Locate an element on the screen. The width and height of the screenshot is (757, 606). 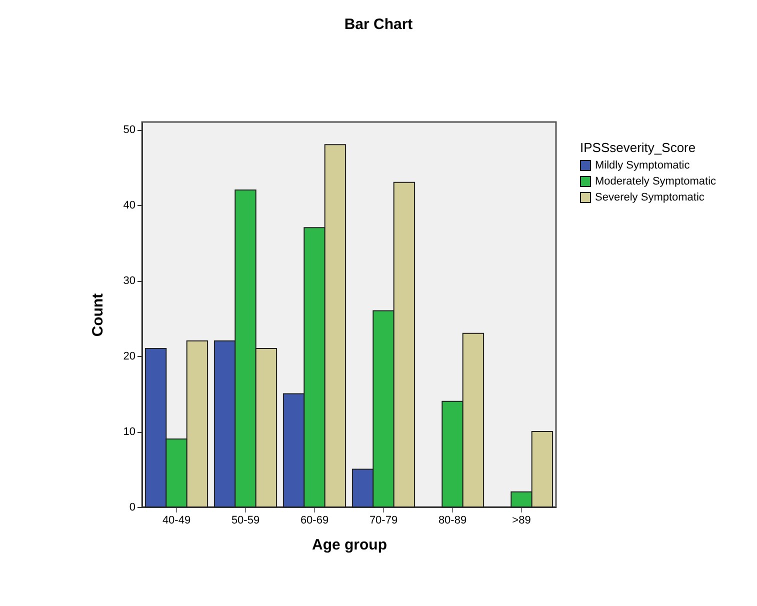
chart-title: Bar Chart is located at coordinates (378, 24).